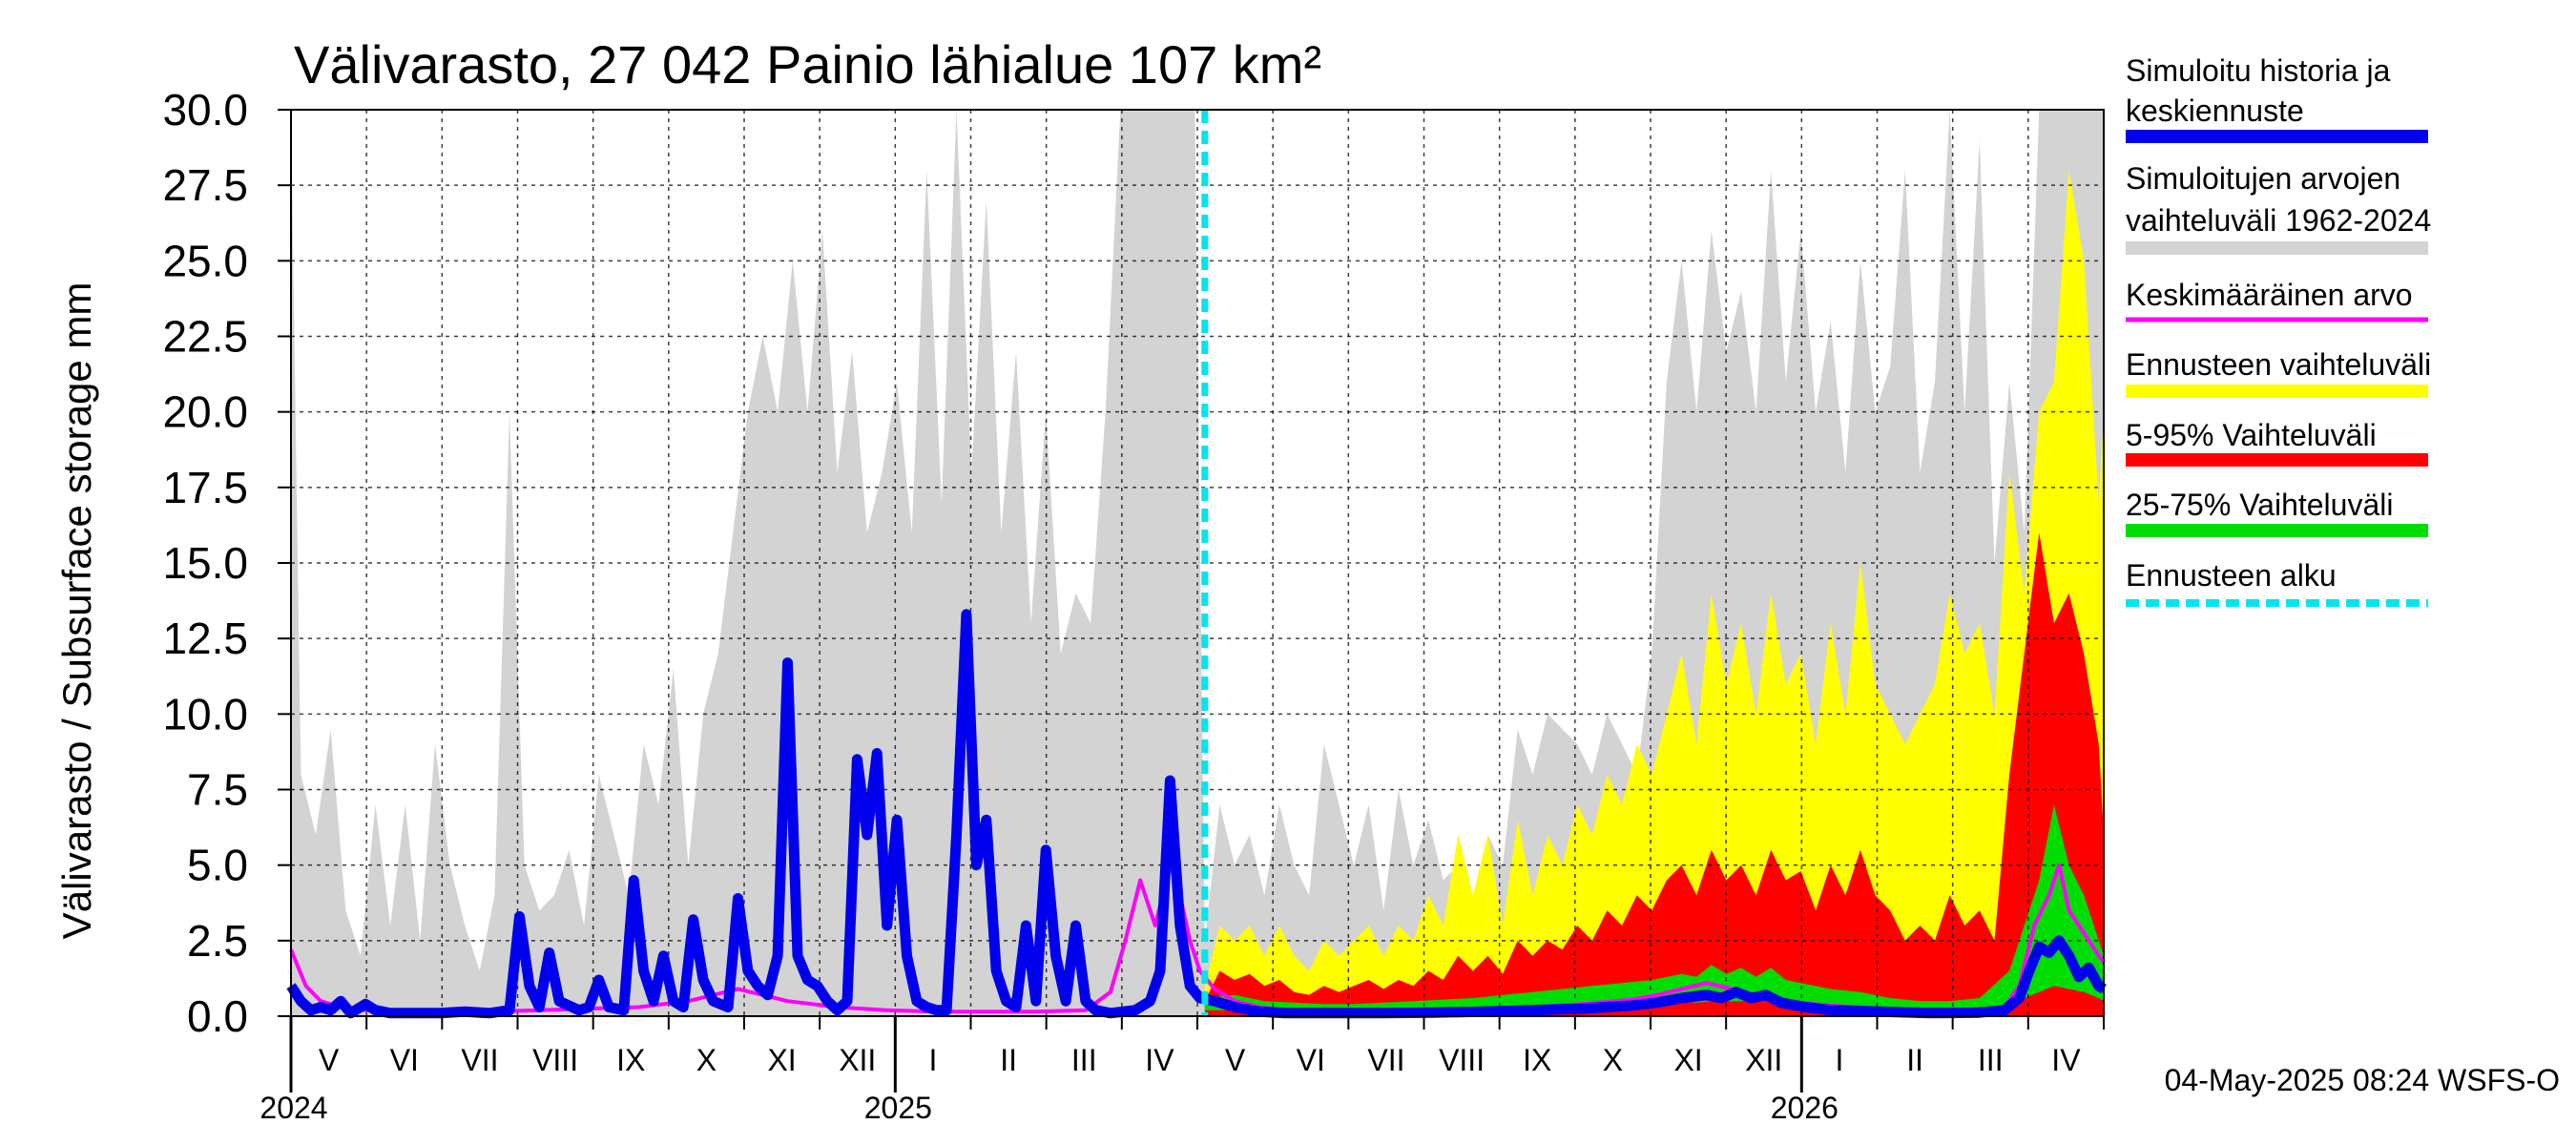 The image size is (2576, 1145). Describe the element at coordinates (2231, 575) in the screenshot. I see `legend-label: Ennusteen alku` at that location.